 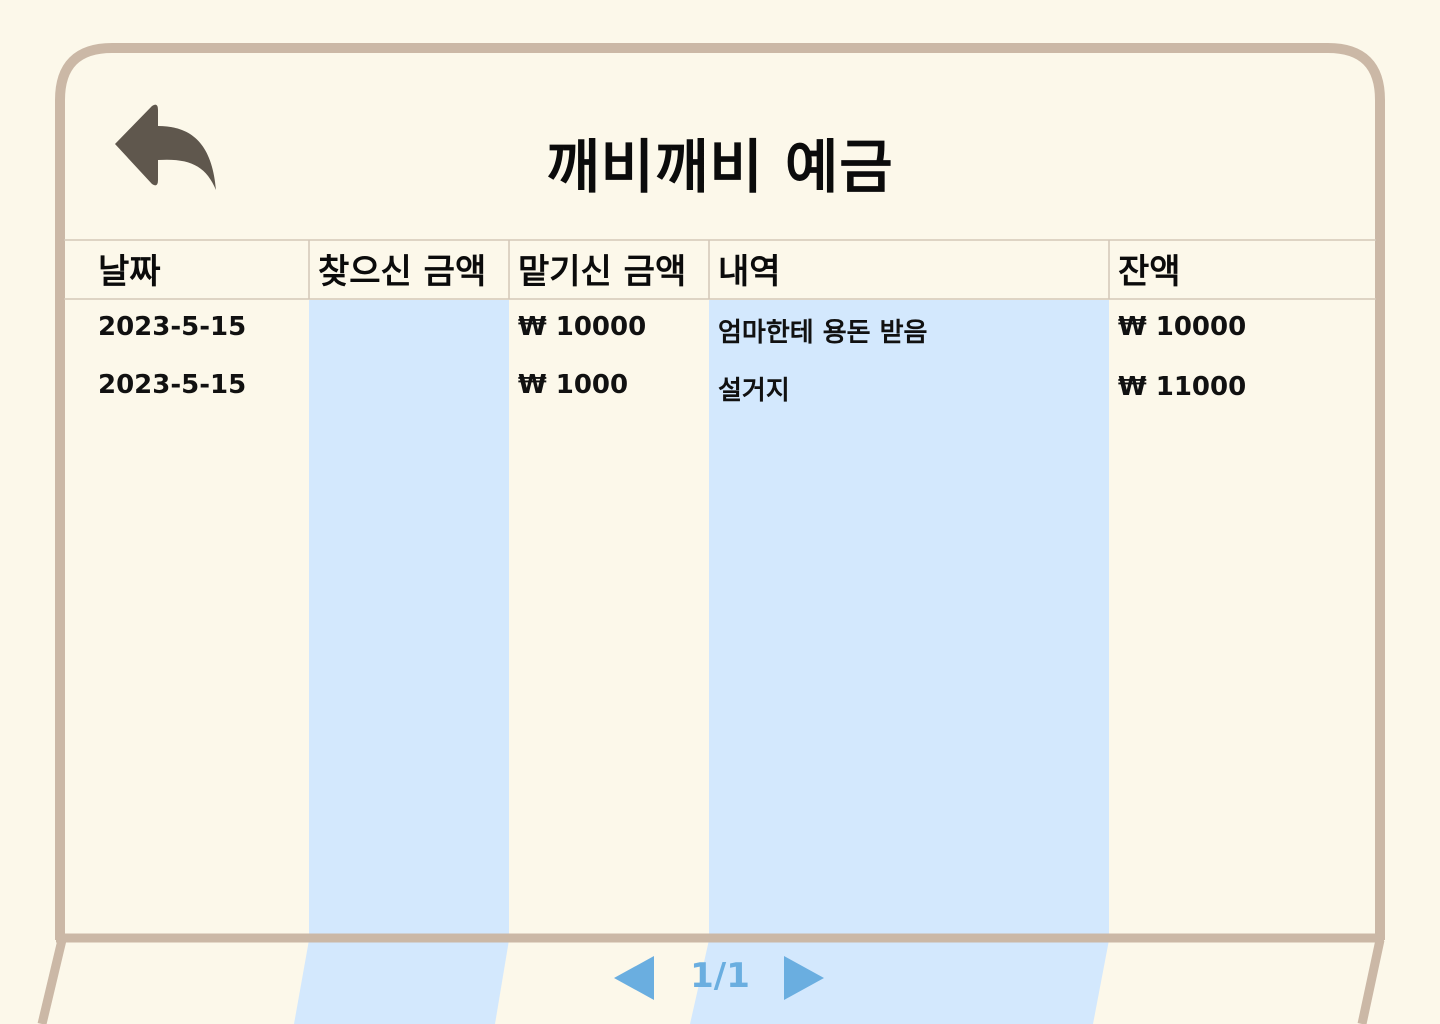 I want to click on cell-description: 설거지, so click(x=754, y=391).